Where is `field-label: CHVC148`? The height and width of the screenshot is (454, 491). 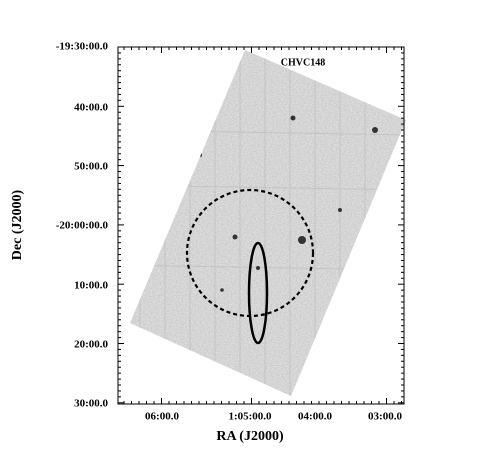 field-label: CHVC148 is located at coordinates (303, 62).